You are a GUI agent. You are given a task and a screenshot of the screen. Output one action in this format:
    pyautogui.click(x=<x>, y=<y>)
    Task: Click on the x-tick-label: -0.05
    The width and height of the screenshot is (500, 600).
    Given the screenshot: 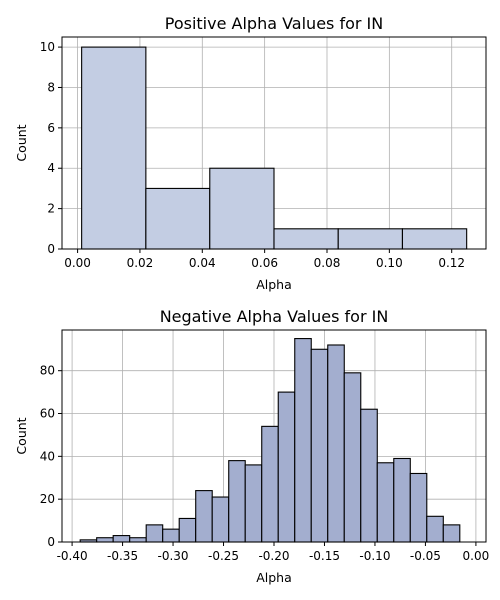 What is the action you would take?
    pyautogui.click(x=425, y=556)
    